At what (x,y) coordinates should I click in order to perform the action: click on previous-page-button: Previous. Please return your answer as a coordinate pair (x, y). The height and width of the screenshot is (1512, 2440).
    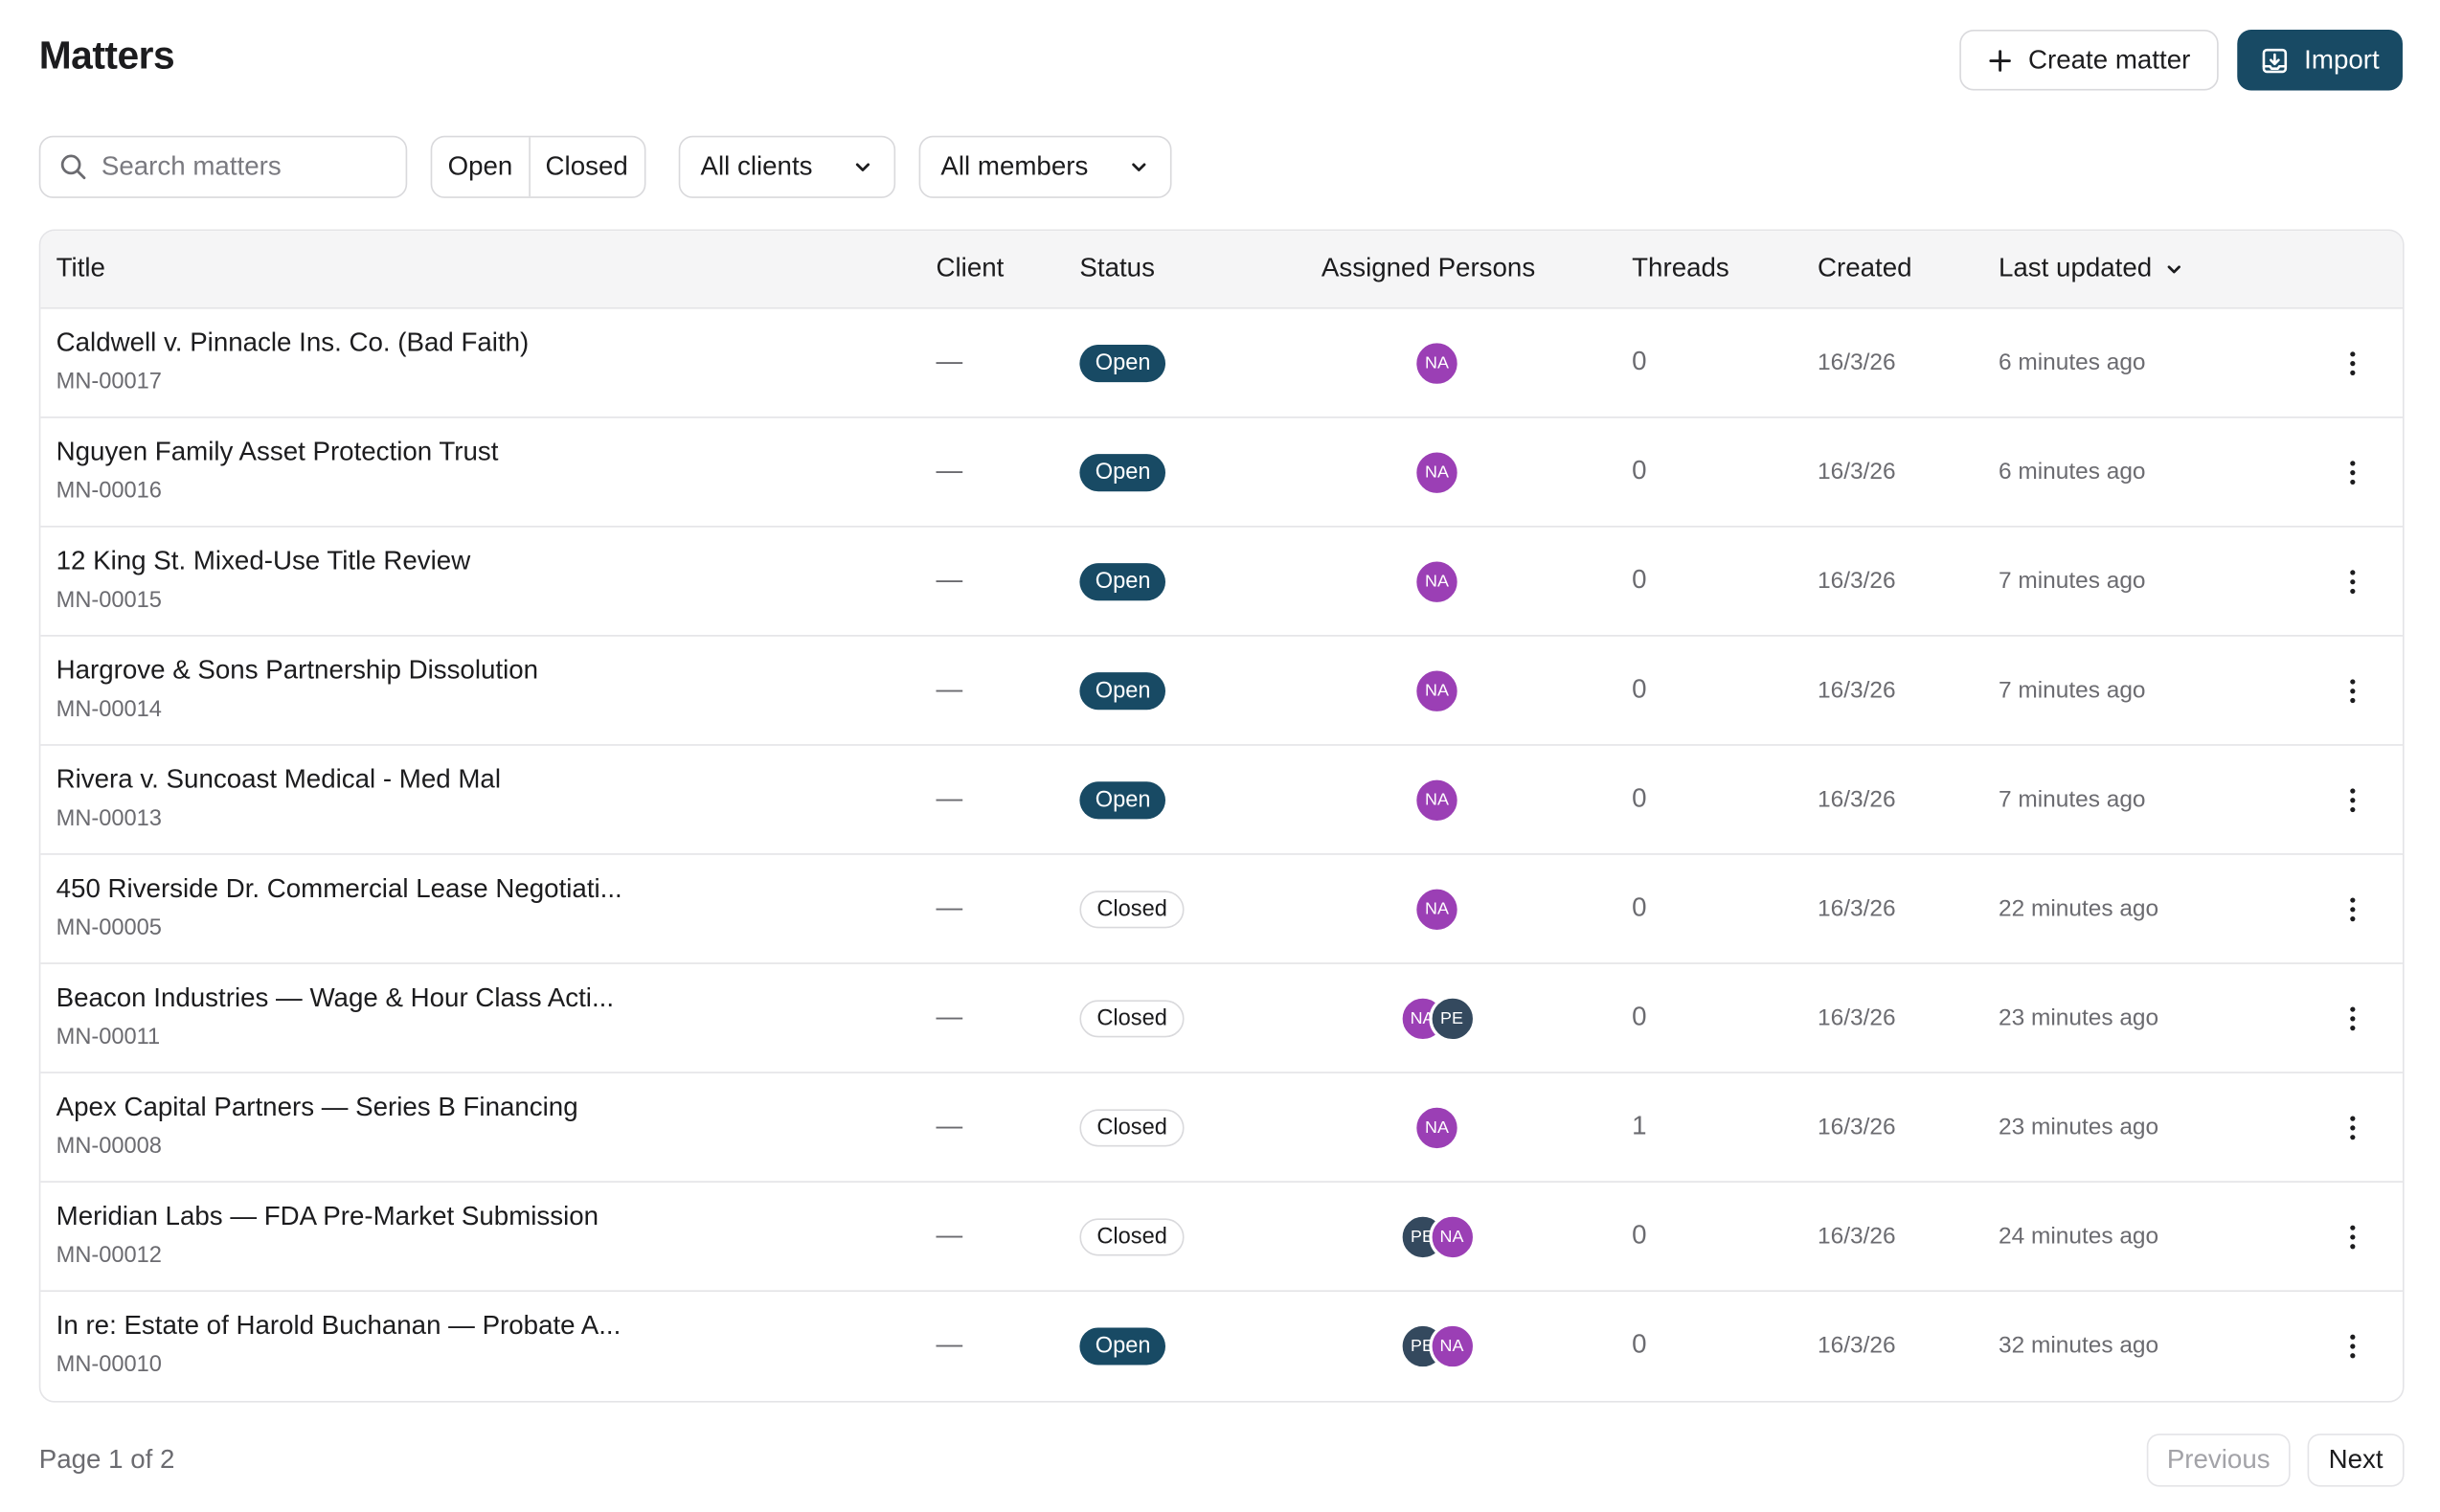
    Looking at the image, I should click on (2218, 1460).